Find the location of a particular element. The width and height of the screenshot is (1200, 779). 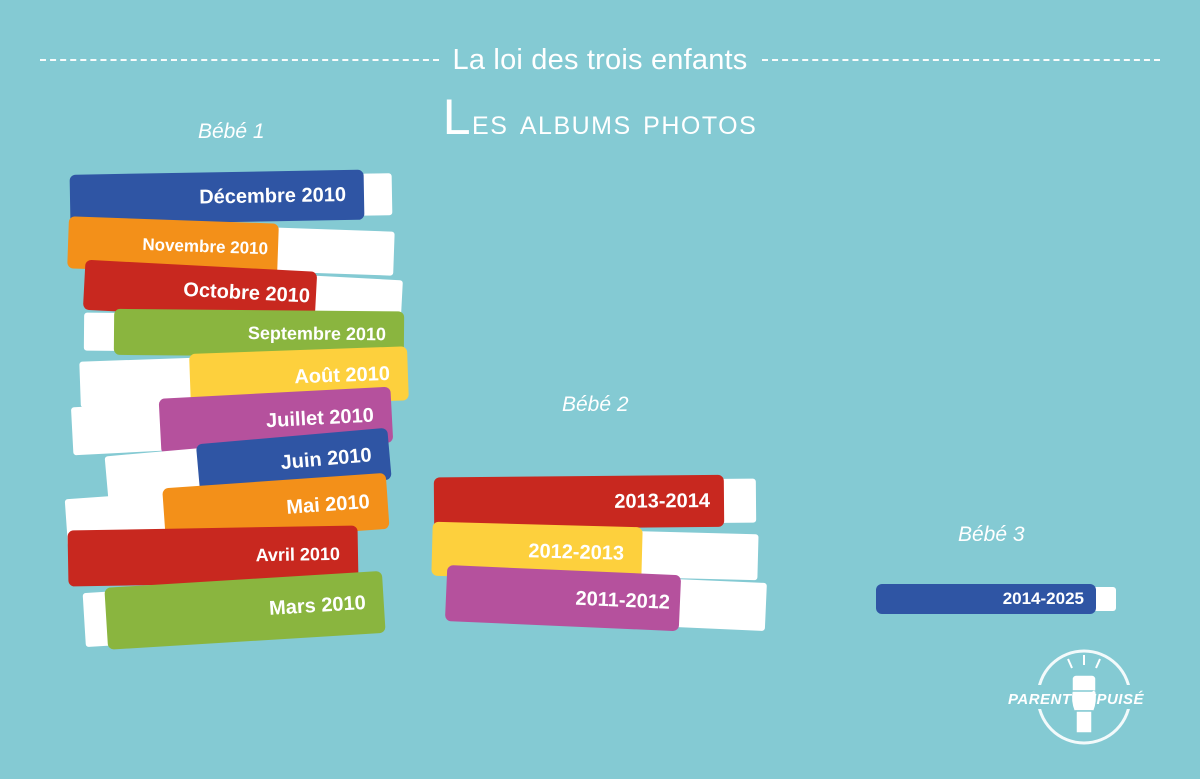

book-cover: 2014-2025 is located at coordinates (986, 599).